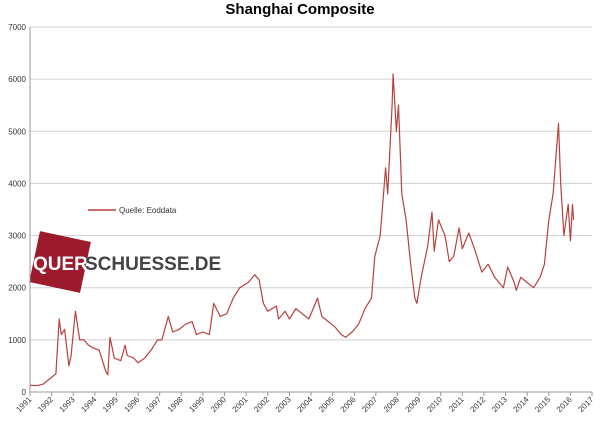 The image size is (600, 423). What do you see at coordinates (434, 404) in the screenshot?
I see `x-tick-label: 2010` at bounding box center [434, 404].